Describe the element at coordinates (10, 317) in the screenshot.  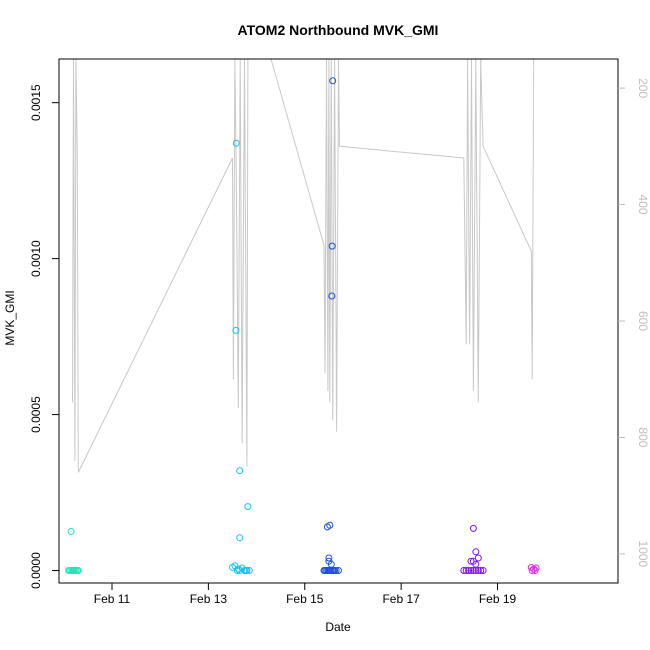
I see `y-axis-label: MVK_GMI` at that location.